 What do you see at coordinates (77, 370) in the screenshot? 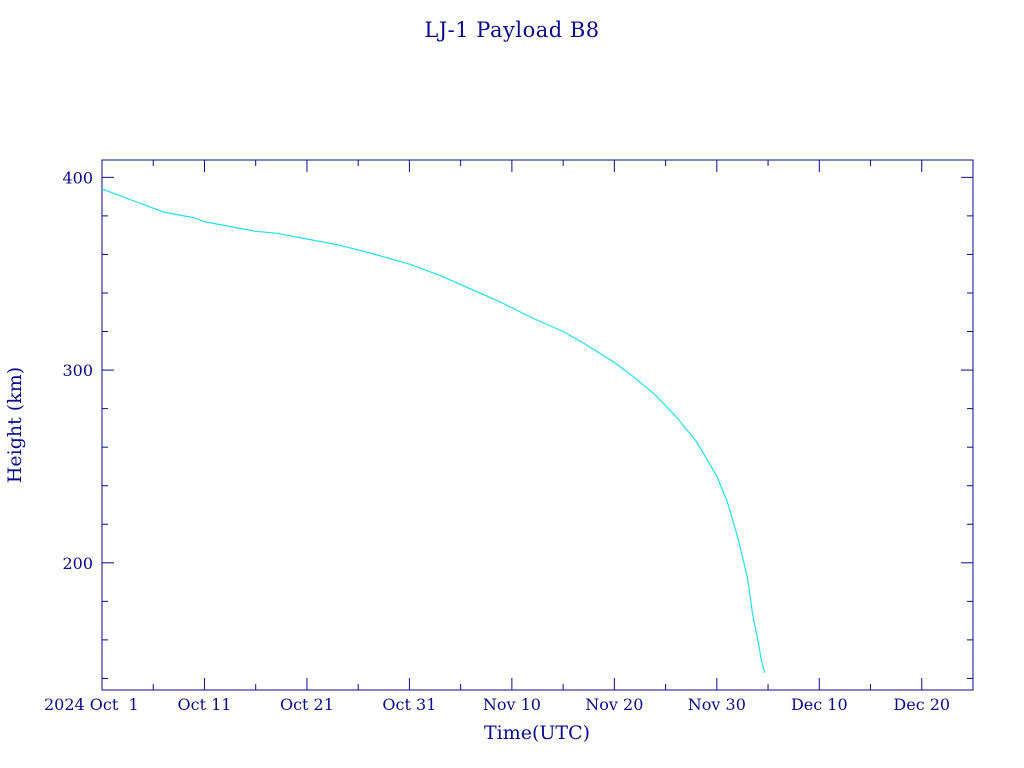
I see `y-tick-label: 300` at bounding box center [77, 370].